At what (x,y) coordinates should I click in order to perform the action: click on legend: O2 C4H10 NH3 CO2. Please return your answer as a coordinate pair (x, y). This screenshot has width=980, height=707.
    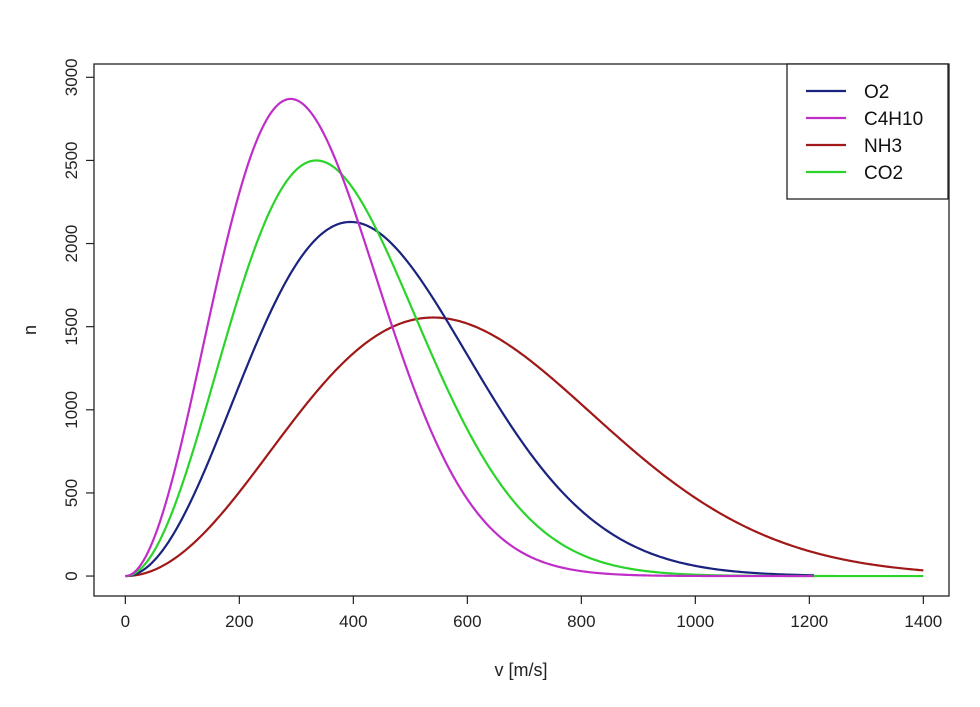
    Looking at the image, I should click on (867, 131).